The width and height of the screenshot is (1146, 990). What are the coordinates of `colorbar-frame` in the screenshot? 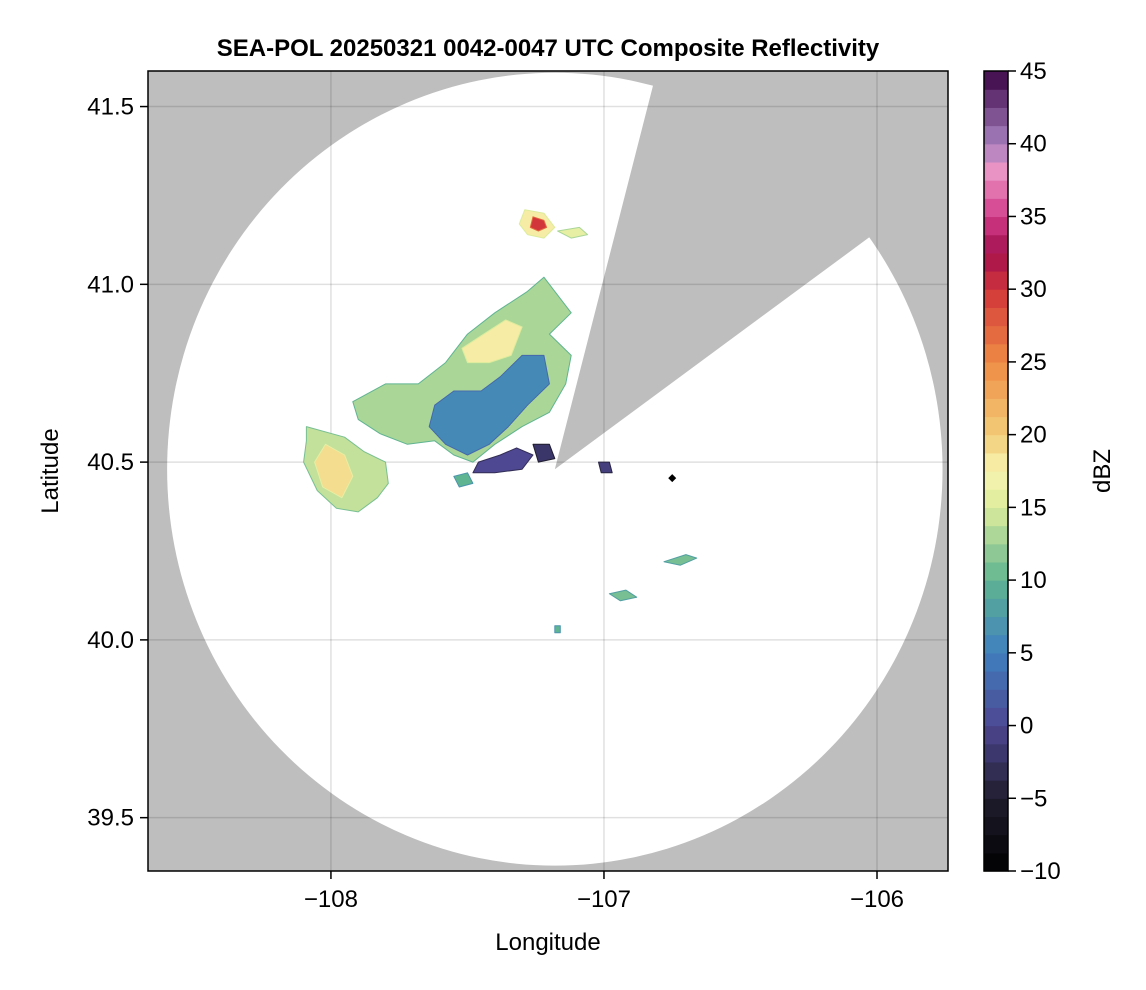 It's located at (996, 471).